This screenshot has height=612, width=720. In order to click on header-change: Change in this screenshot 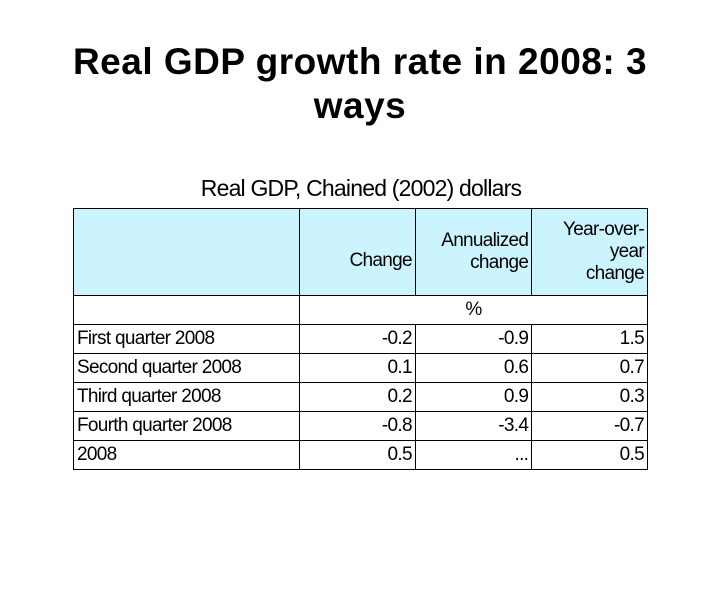, I will do `click(357, 252)`.